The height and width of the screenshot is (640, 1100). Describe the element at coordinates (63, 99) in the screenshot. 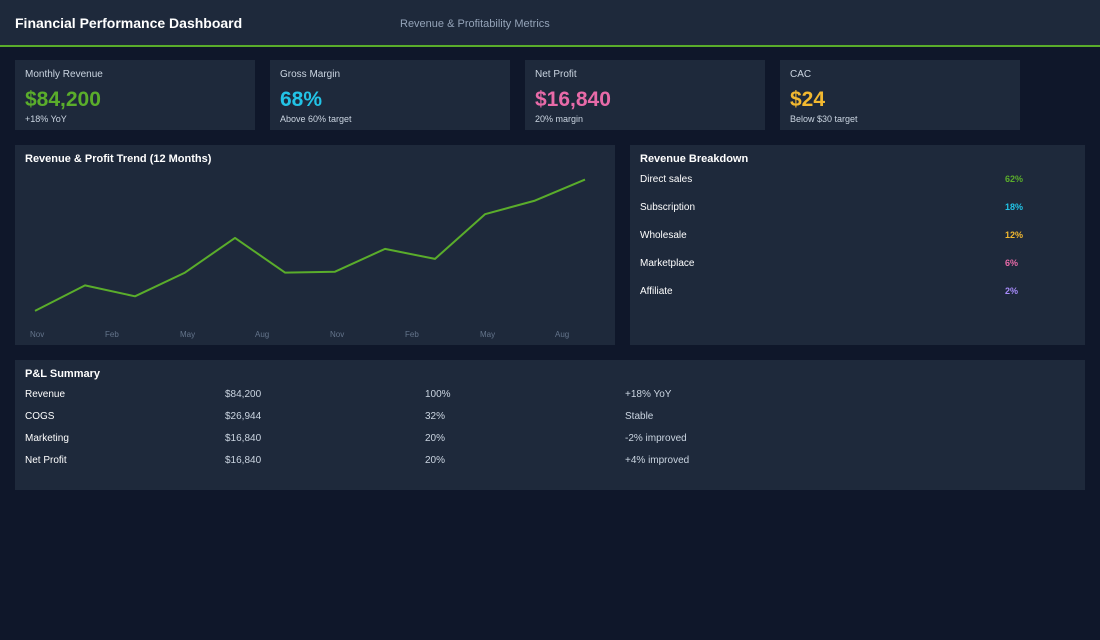

I see `kpi-value: $84,200` at that location.